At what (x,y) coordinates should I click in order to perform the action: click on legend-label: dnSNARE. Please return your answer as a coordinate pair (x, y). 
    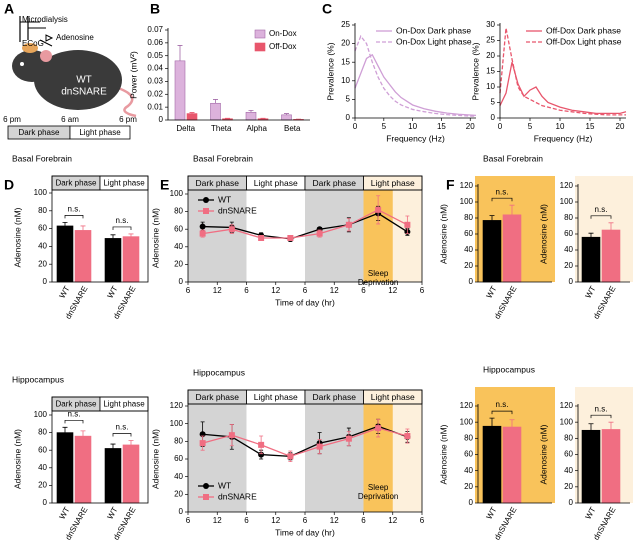
    Looking at the image, I should click on (237, 210).